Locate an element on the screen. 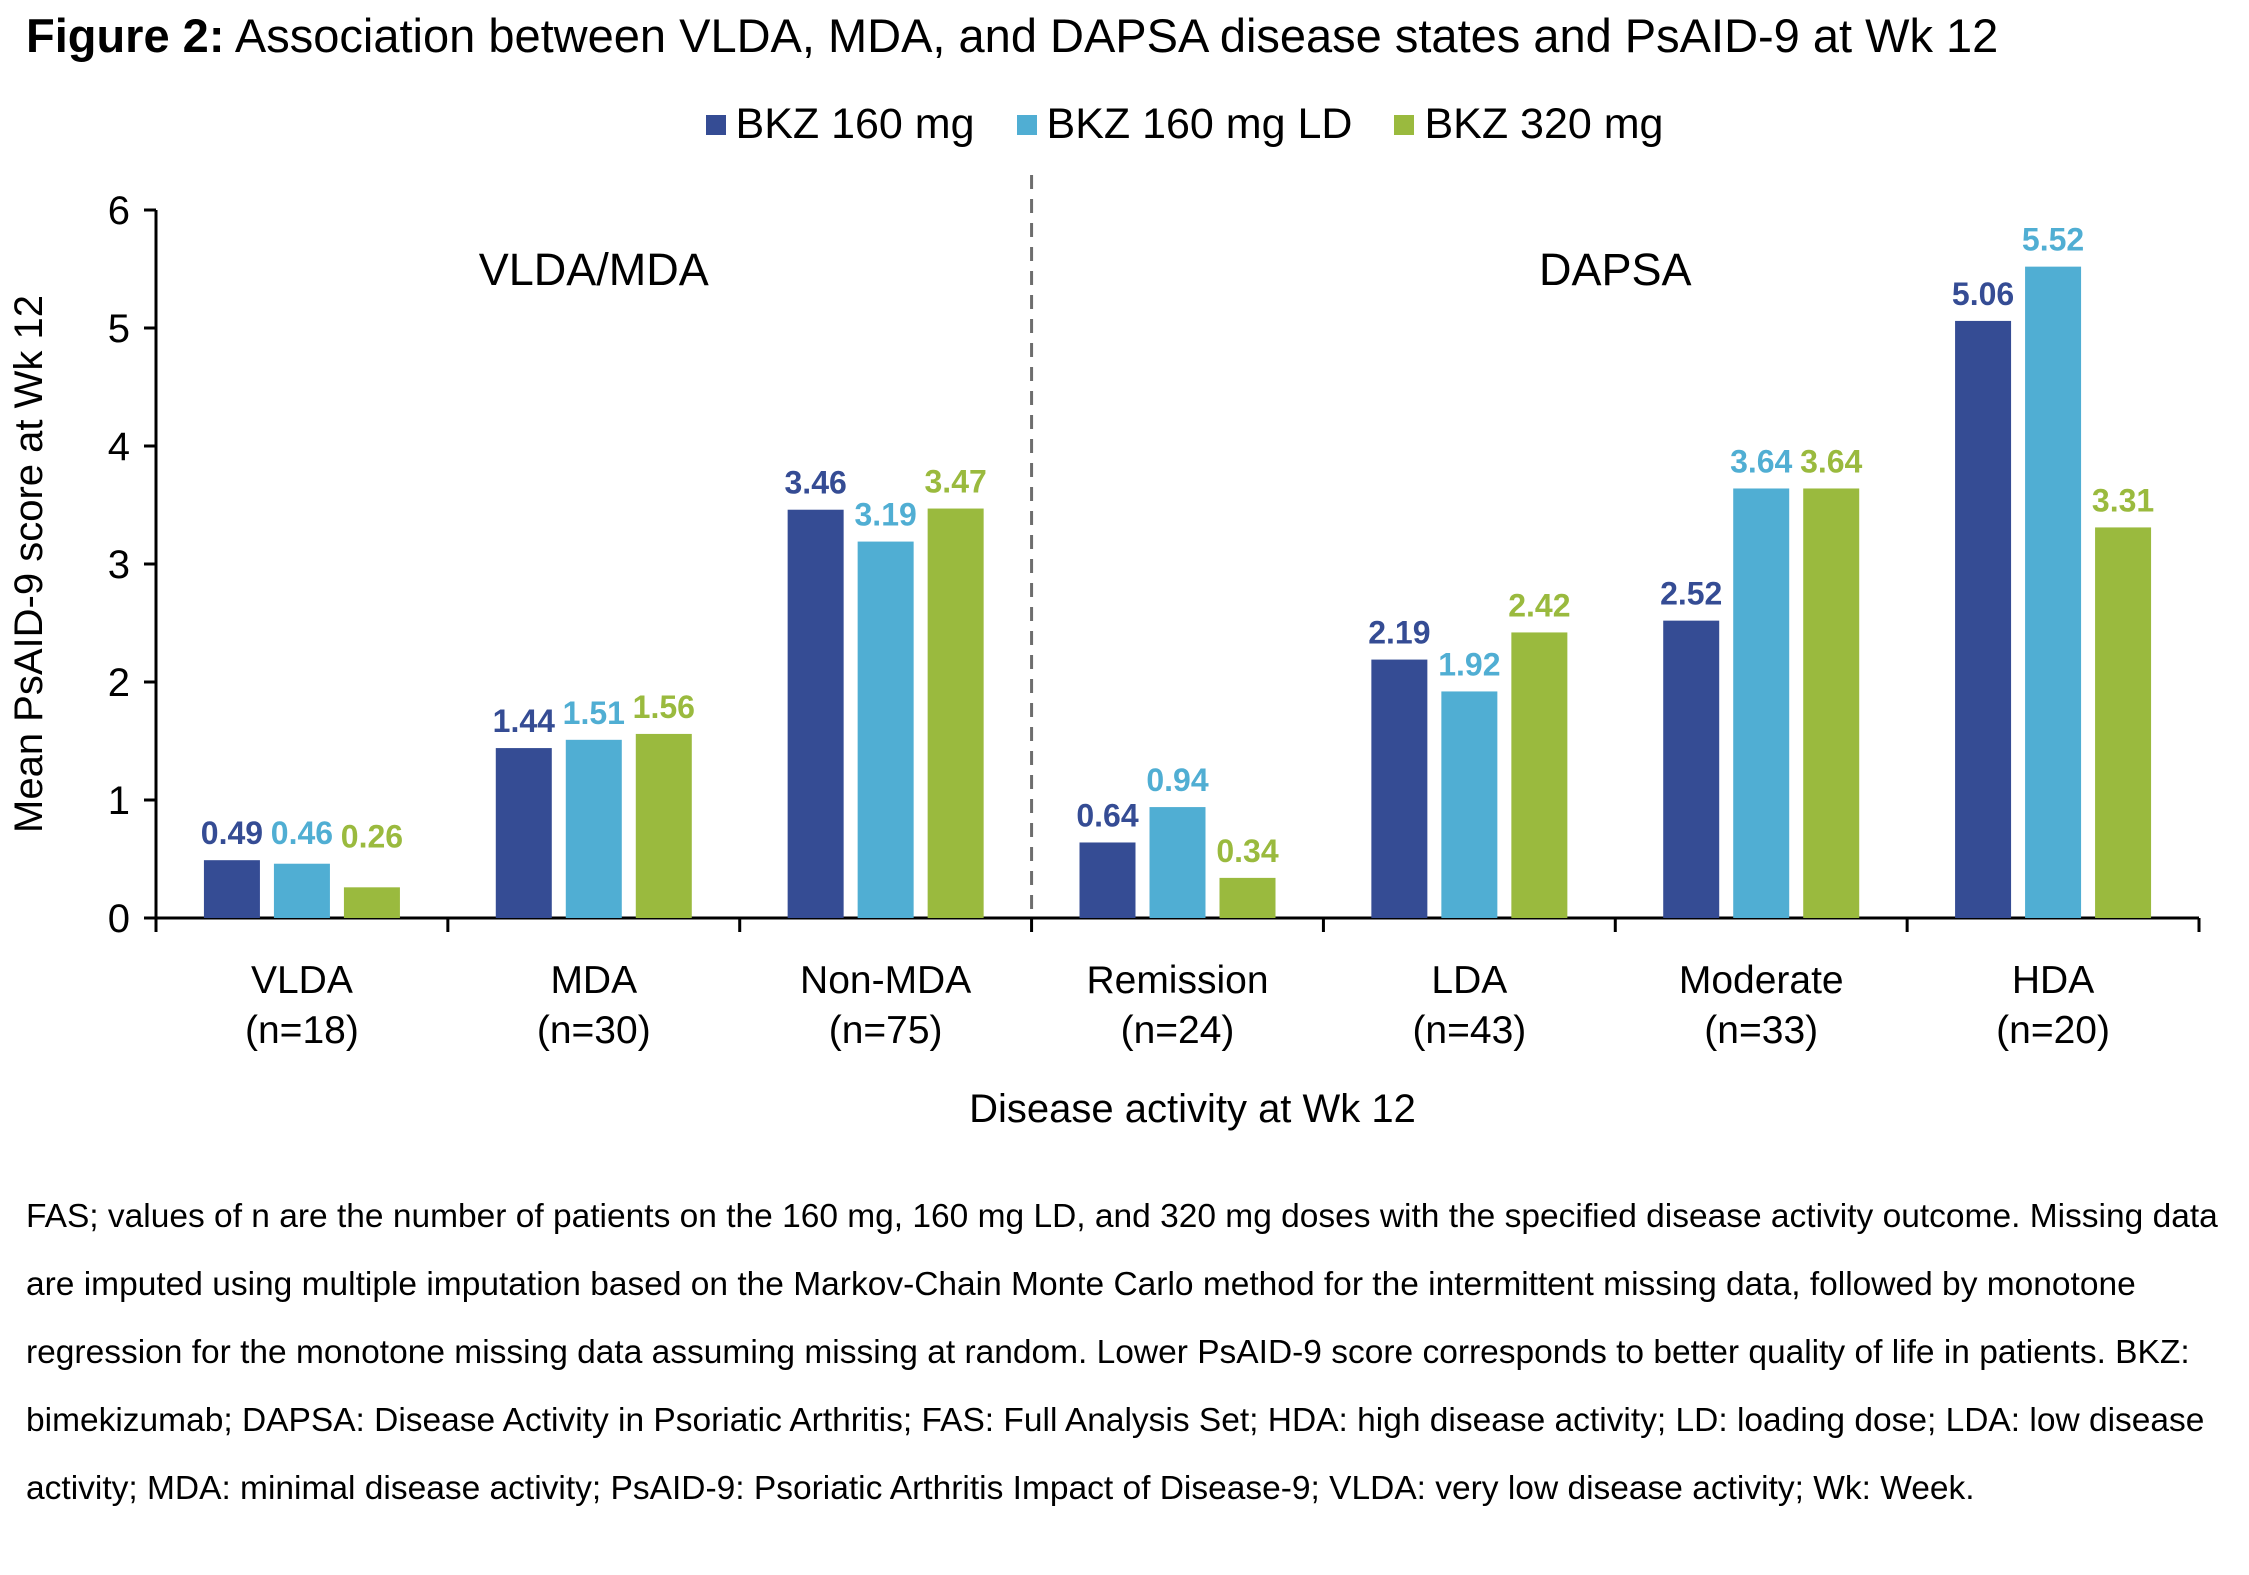  chart-legend: BKZ 160 mg BKZ 160 mg LD BKZ 320 mg is located at coordinates (1124, 124).